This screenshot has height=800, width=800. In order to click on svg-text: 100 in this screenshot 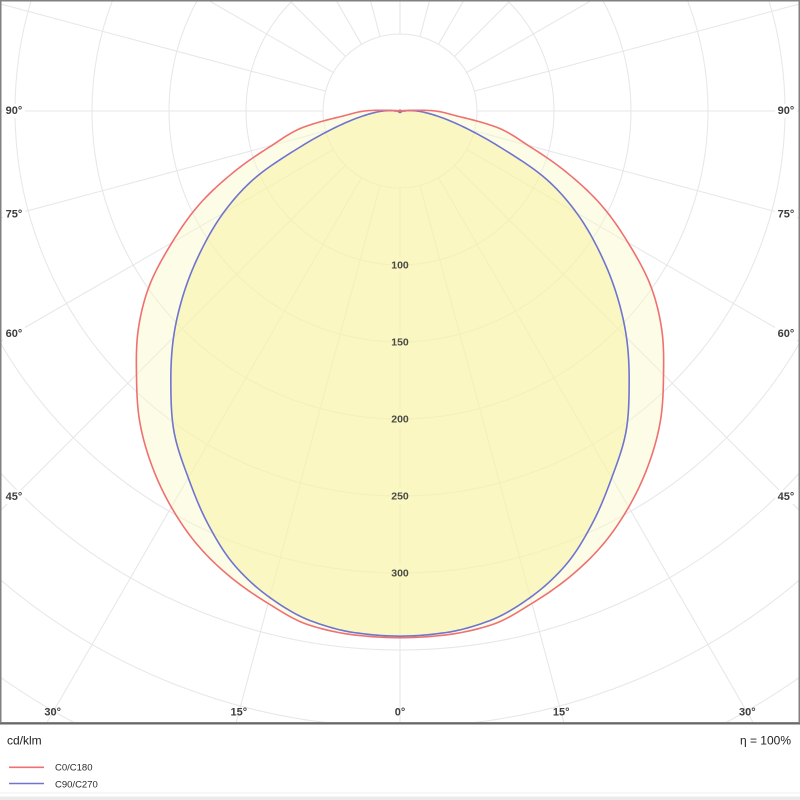, I will do `click(400, 266)`.